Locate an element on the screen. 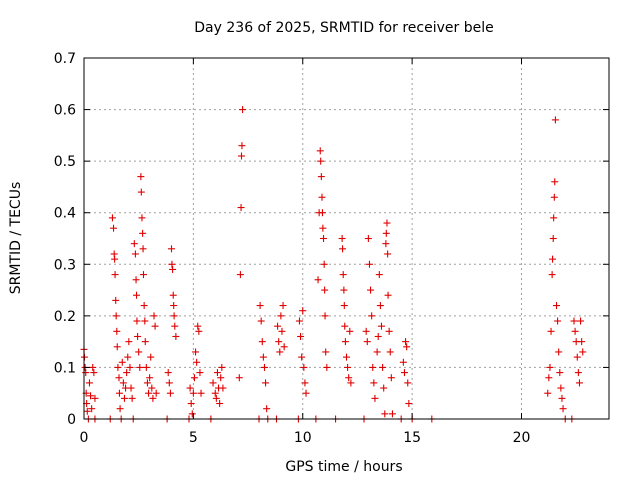  x-tick-labels: 0 5 10 15 20 is located at coordinates (305, 438).